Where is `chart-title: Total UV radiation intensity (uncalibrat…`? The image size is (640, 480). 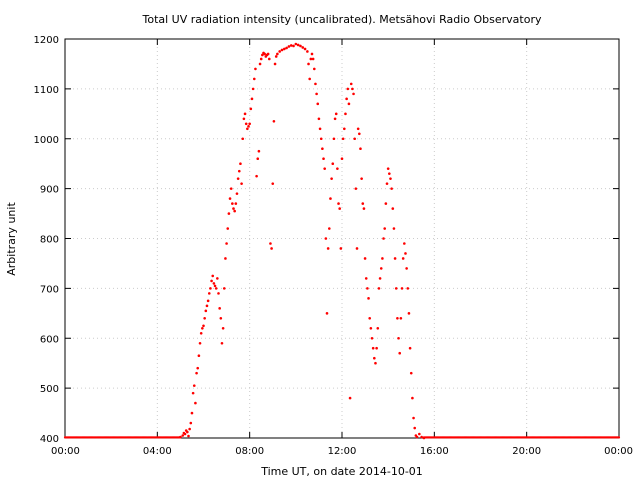
chart-title: Total UV radiation intensity (uncalibrat… is located at coordinates (342, 19).